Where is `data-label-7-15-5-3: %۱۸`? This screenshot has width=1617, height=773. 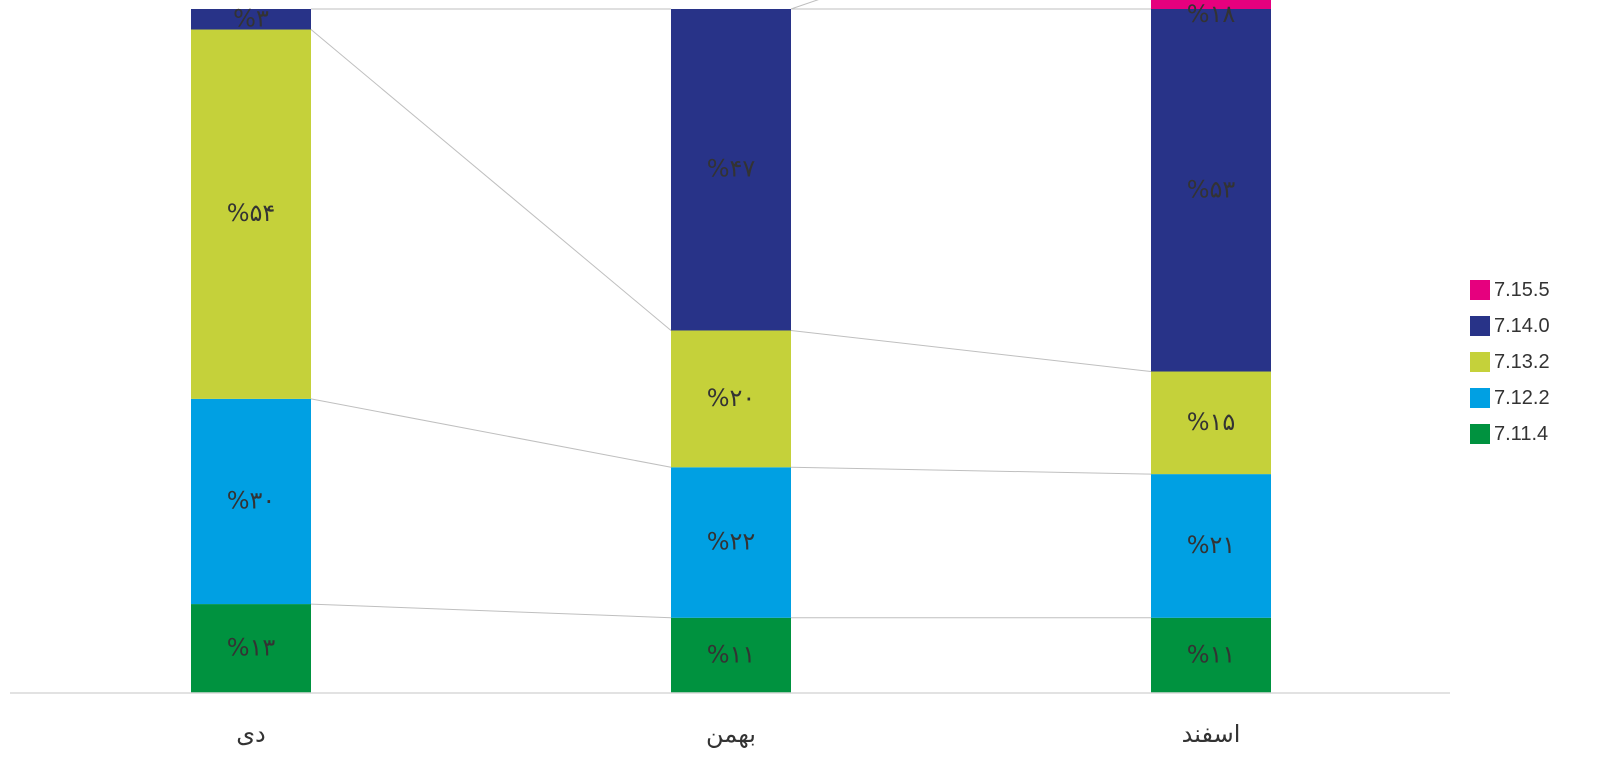 data-label-7-15-5-3: %۱۸ is located at coordinates (1211, 14).